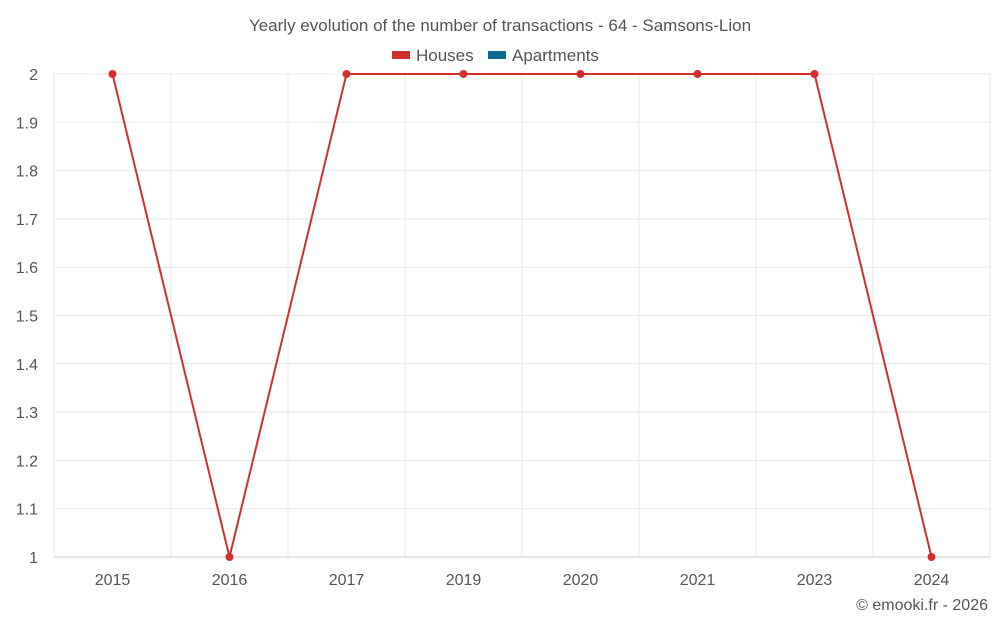  I want to click on x-tick-label: 2023, so click(815, 580).